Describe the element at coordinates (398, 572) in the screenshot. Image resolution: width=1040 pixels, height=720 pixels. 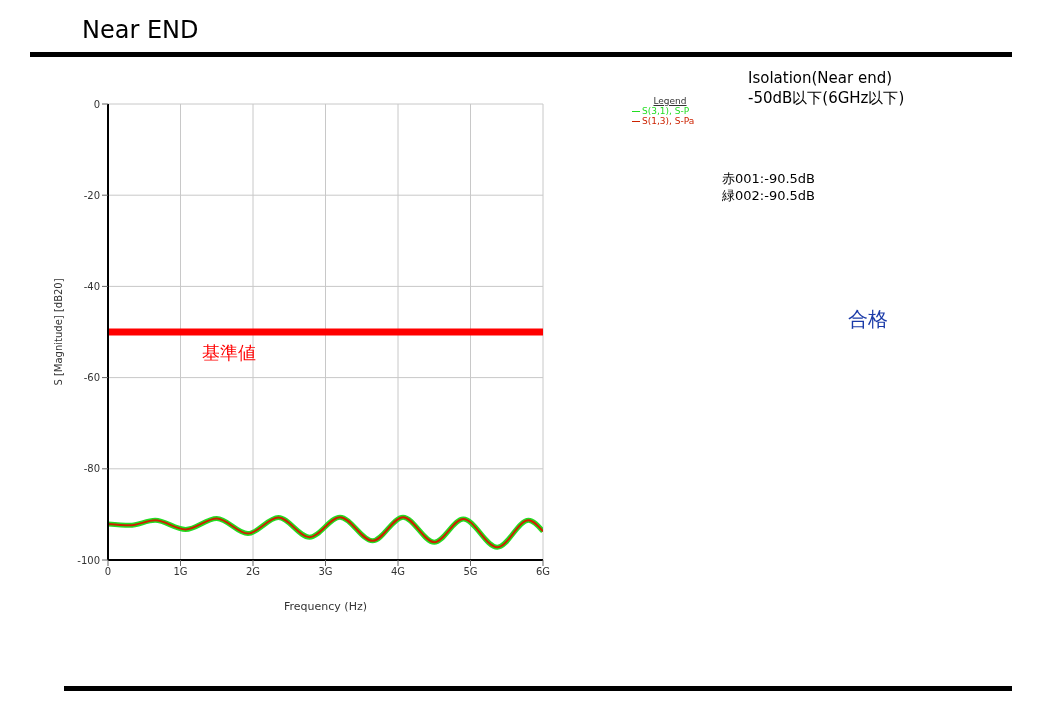
I see `x-tick-label: 4G` at that location.